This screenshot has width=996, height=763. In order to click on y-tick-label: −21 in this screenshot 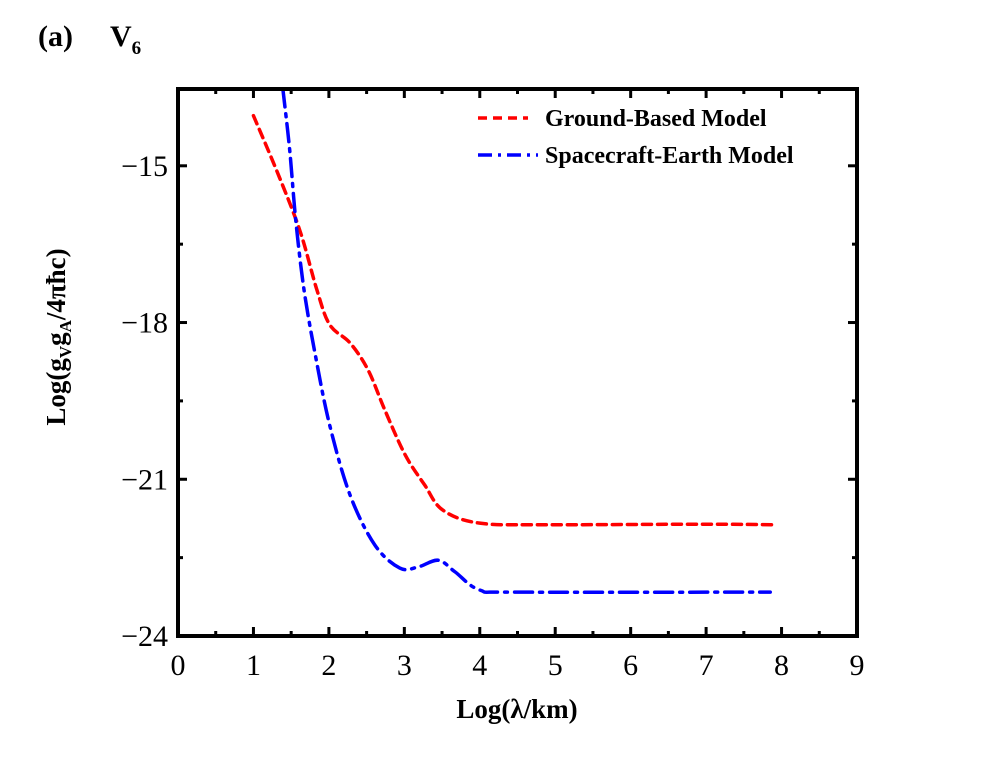, I will do `click(144, 479)`.